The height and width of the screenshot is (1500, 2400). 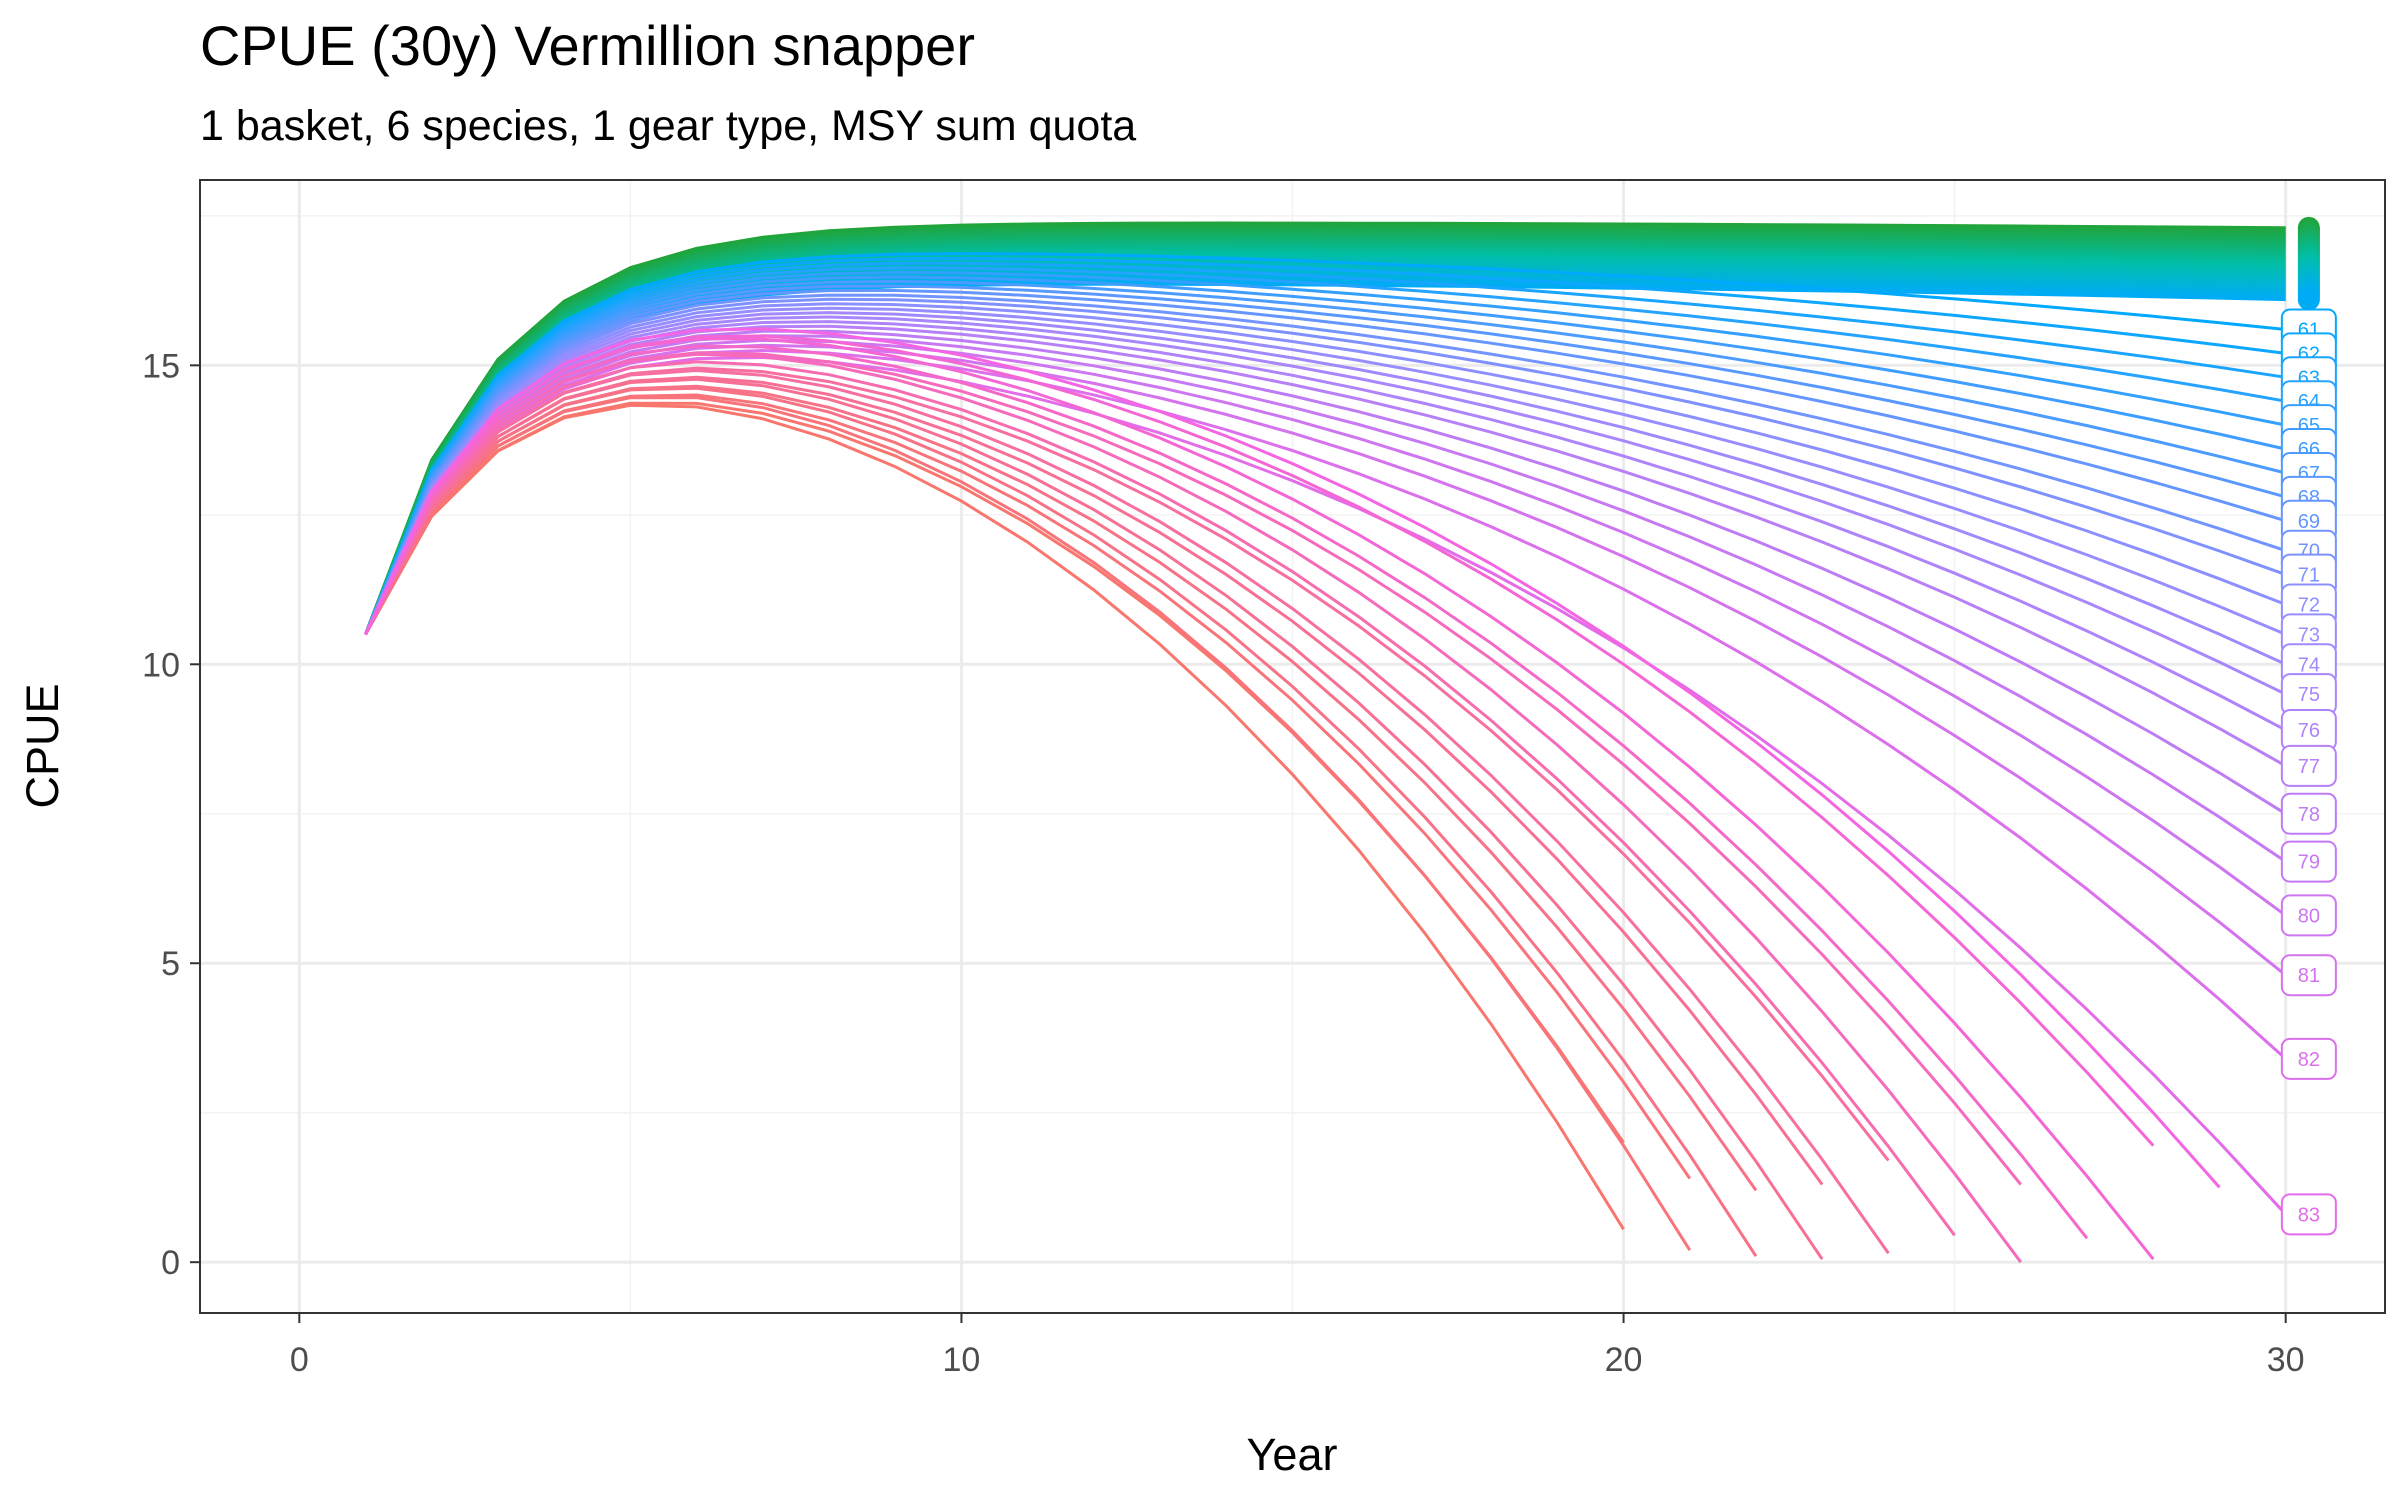 I want to click on y-tick-label: 15, so click(x=161, y=366).